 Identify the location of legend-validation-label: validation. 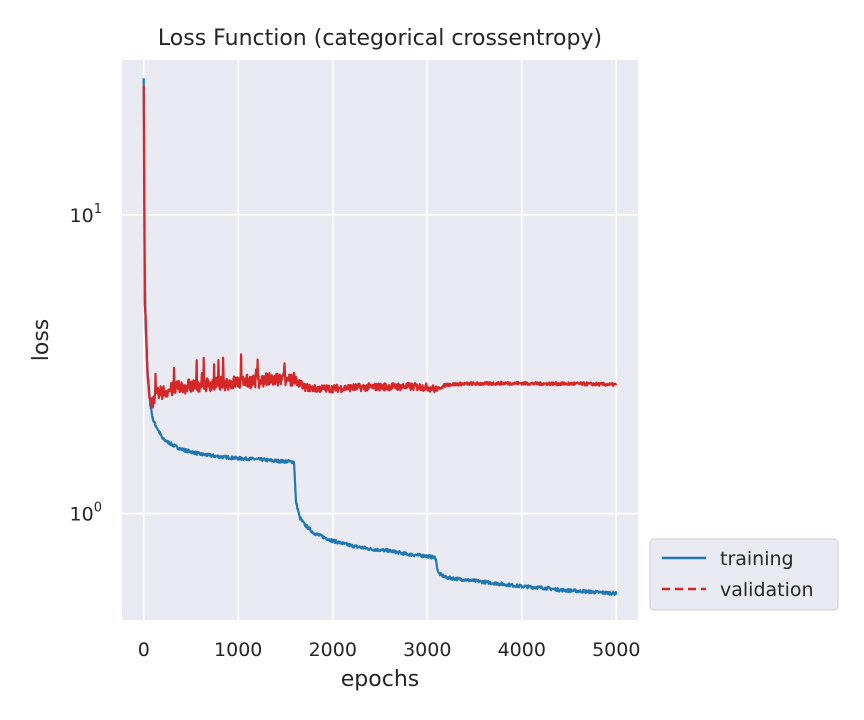
(767, 590).